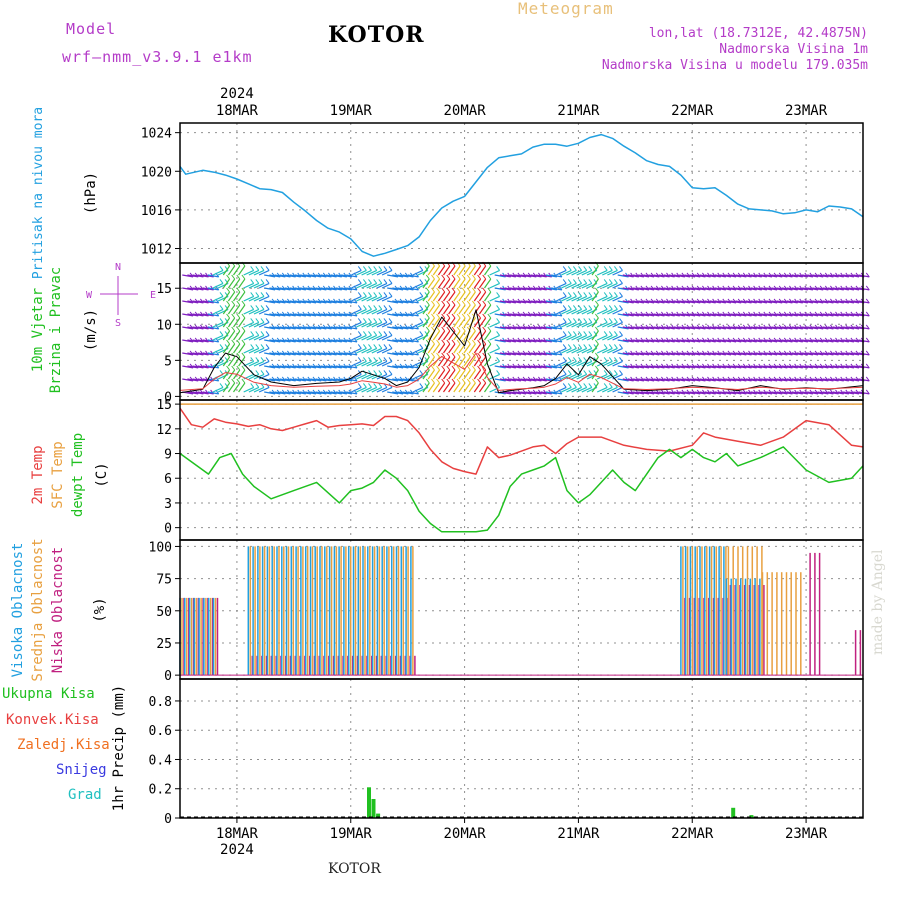  I want to click on temp2m-axis-title: 2m Temp, so click(38, 474).